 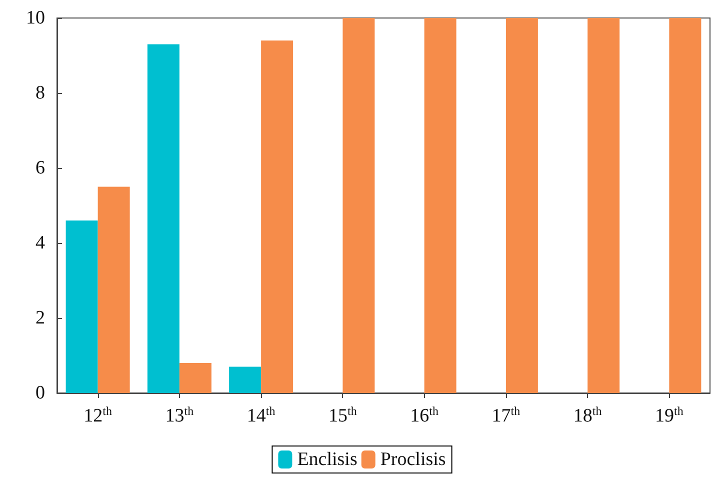 What do you see at coordinates (40, 93) in the screenshot?
I see `y-tick-label: 8` at bounding box center [40, 93].